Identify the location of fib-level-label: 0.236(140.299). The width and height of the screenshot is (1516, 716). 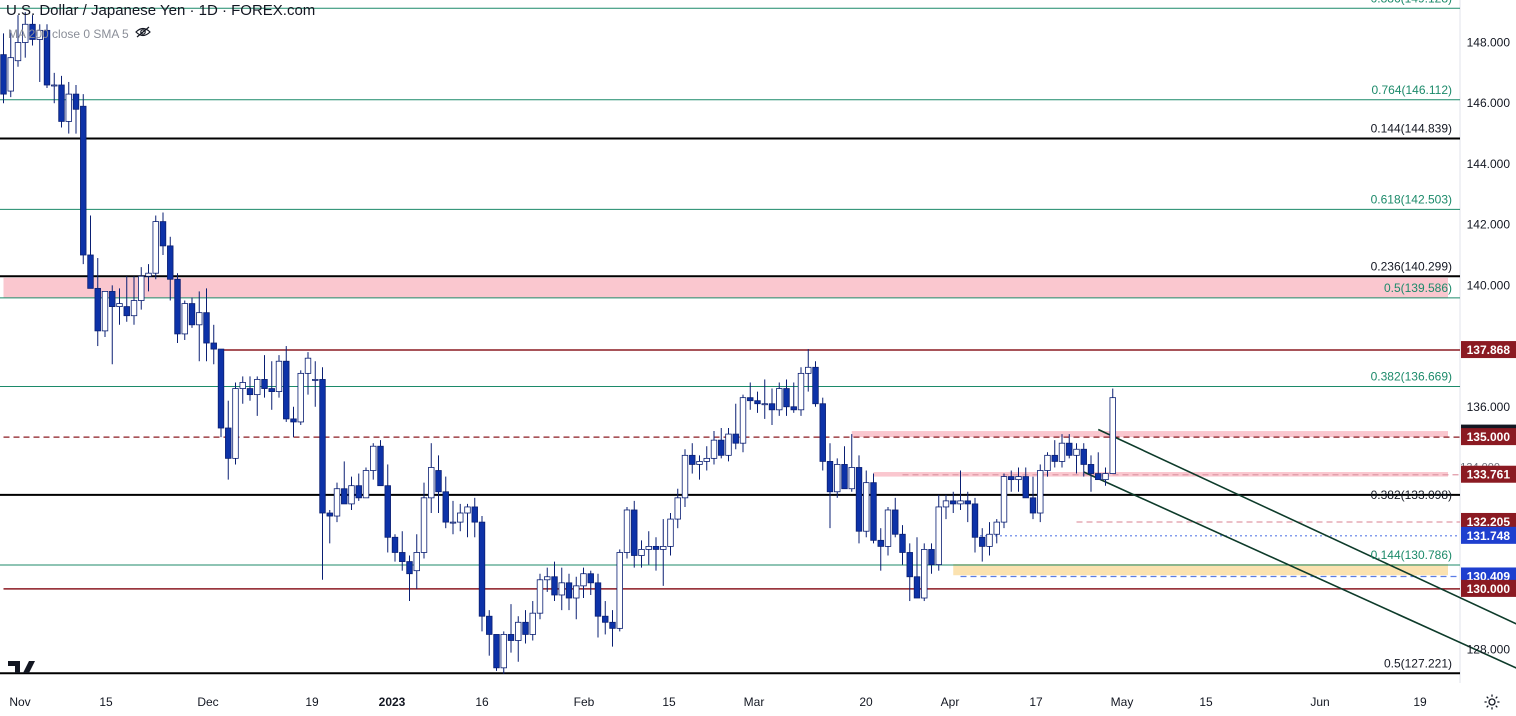
(1411, 266).